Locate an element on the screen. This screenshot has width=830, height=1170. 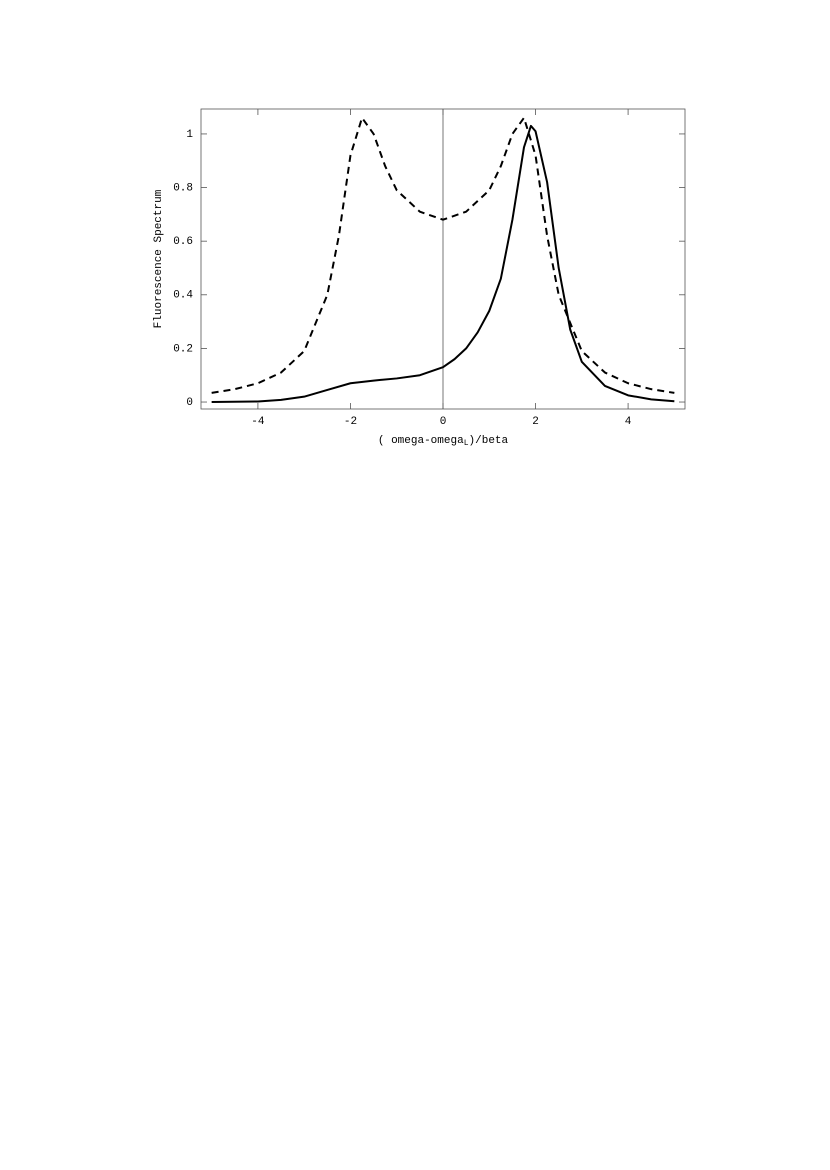
x-tick-label: 0 is located at coordinates (443, 422).